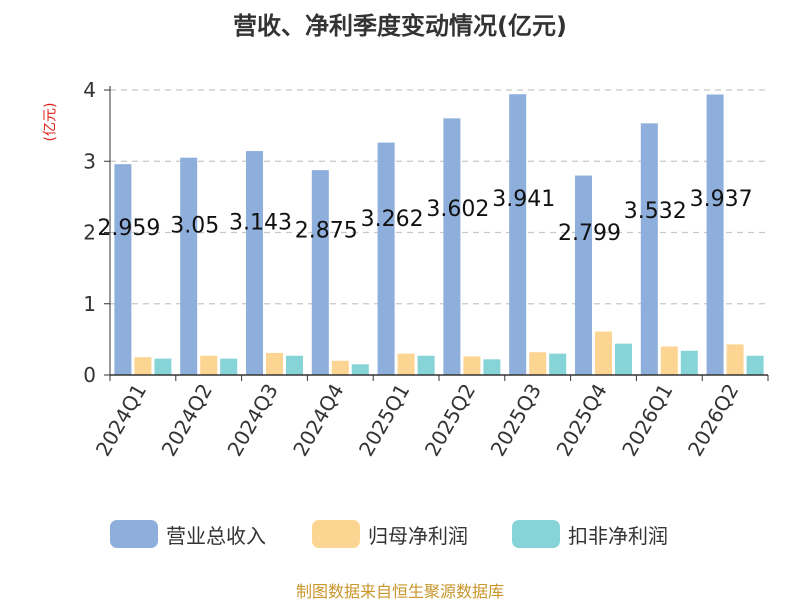 This screenshot has height=602, width=800. I want to click on data-label-revenue: 3.262, so click(392, 219).